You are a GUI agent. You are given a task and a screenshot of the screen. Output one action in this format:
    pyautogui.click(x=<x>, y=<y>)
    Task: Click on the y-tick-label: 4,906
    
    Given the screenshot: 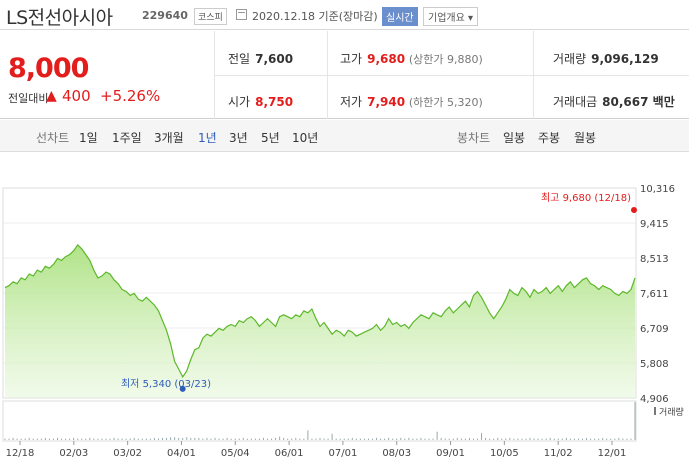 What is the action you would take?
    pyautogui.click(x=654, y=399)
    